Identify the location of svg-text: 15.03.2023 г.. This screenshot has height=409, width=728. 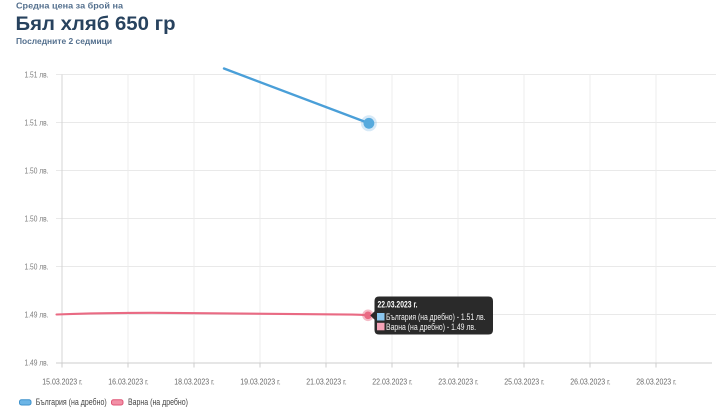
(62, 382).